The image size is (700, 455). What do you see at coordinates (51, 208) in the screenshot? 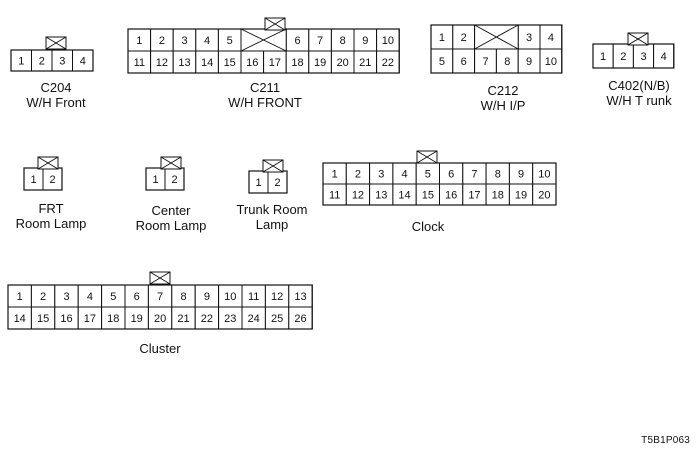
I see `label-frt-name: FRT` at bounding box center [51, 208].